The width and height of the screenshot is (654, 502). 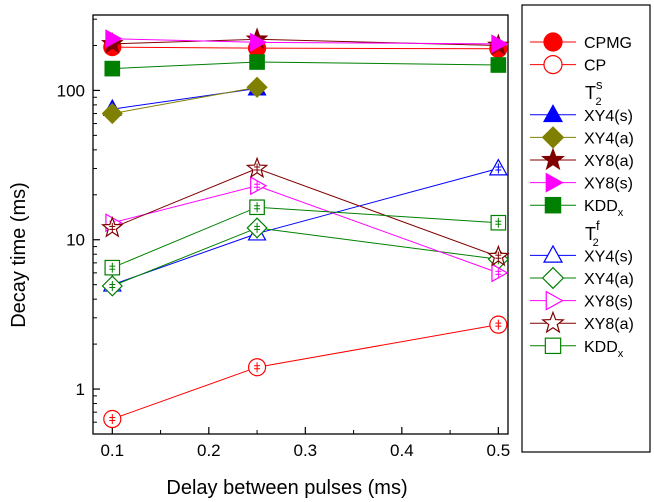 I want to click on legend-label: CP, so click(x=595, y=66).